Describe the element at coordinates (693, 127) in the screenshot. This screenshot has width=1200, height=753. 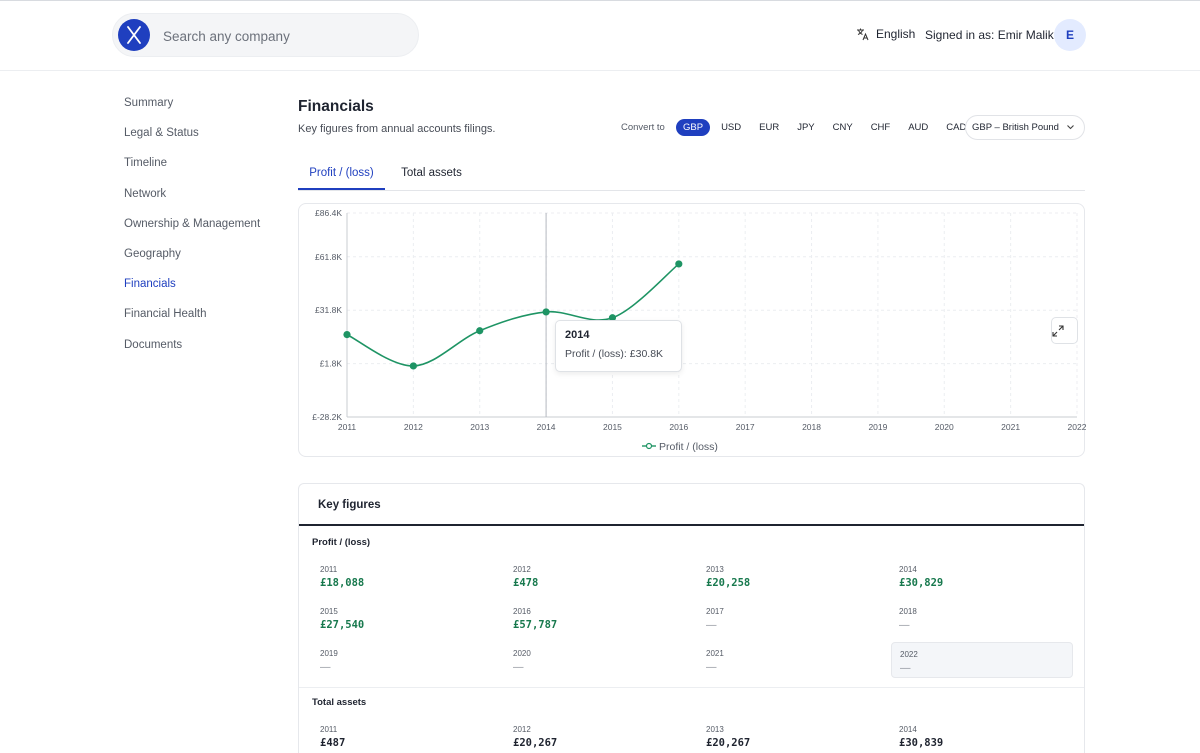
I see `currency-gbp-button: GBP` at that location.